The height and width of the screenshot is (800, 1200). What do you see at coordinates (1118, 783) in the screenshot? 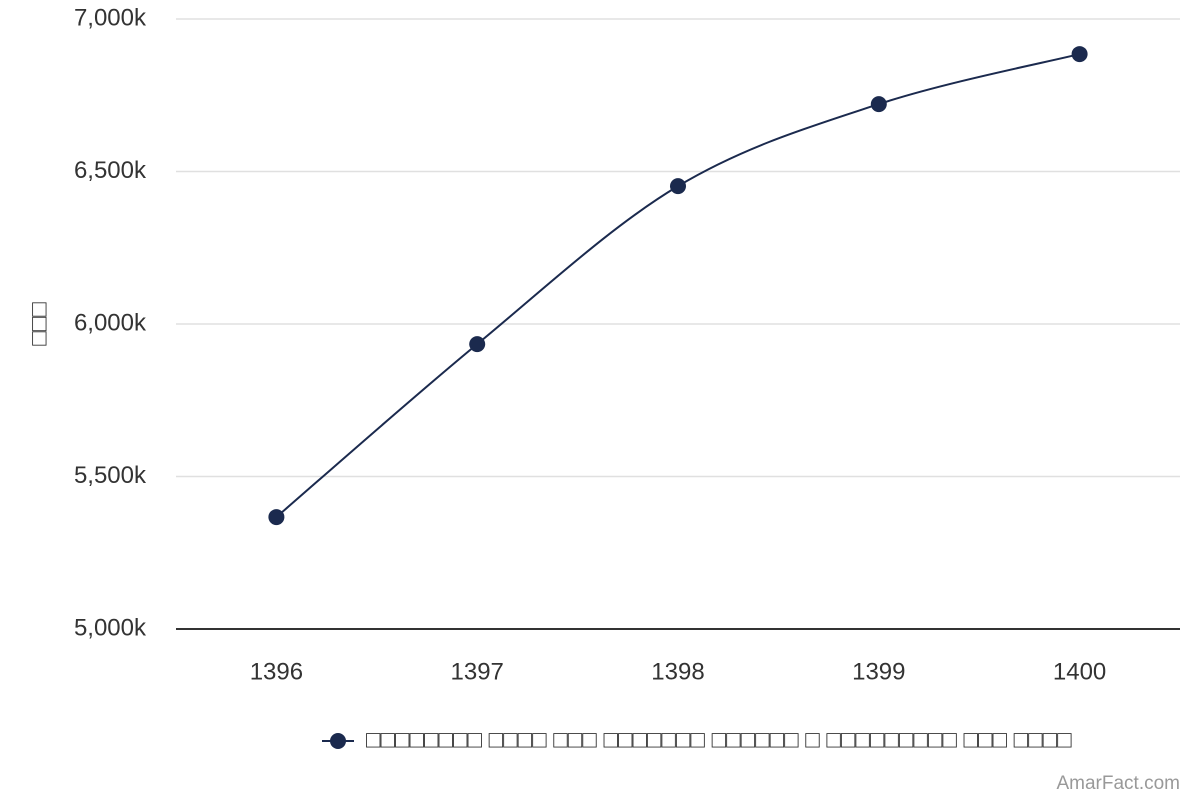
I see `credit: AmarFact.com` at bounding box center [1118, 783].